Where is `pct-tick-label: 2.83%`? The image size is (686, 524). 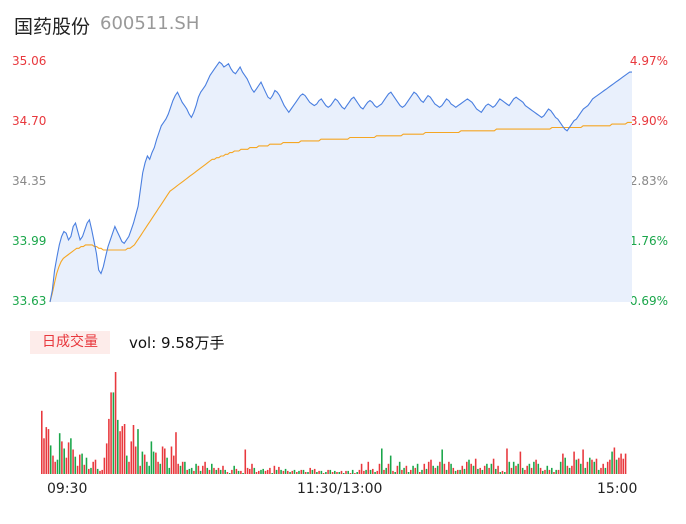 pct-tick-label: 2.83% is located at coordinates (648, 181).